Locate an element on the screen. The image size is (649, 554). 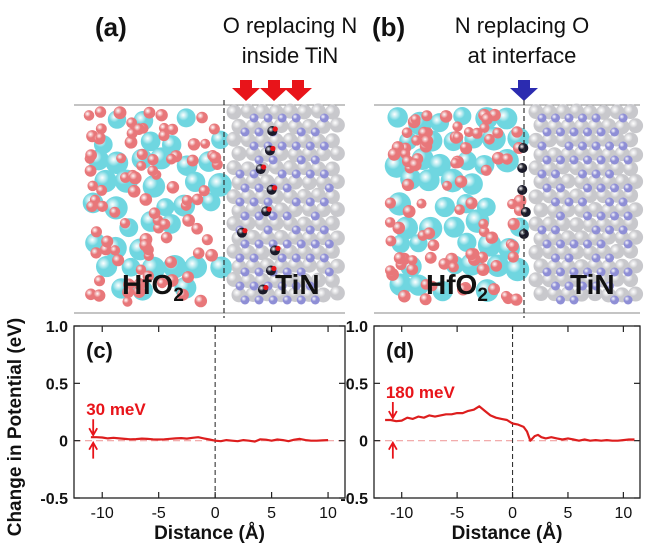
annotation-label: 180 meV is located at coordinates (421, 392).